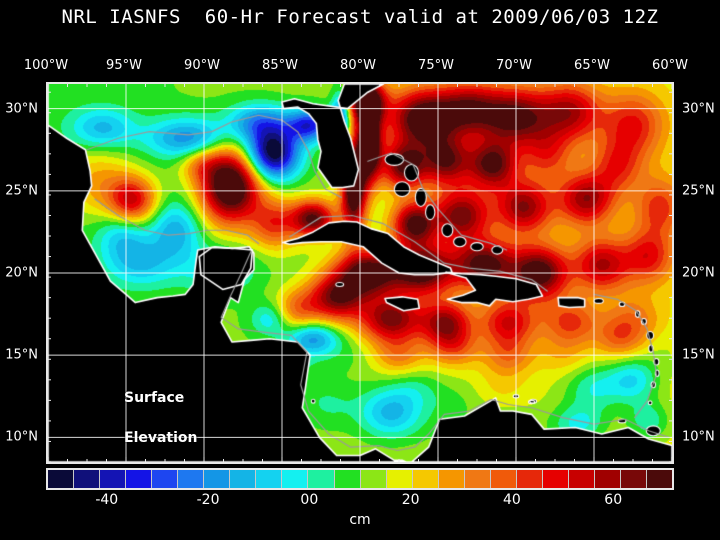 The height and width of the screenshot is (540, 720). Describe the element at coordinates (21, 437) in the screenshot. I see `lat-tick-label-left-4: 10°N` at that location.